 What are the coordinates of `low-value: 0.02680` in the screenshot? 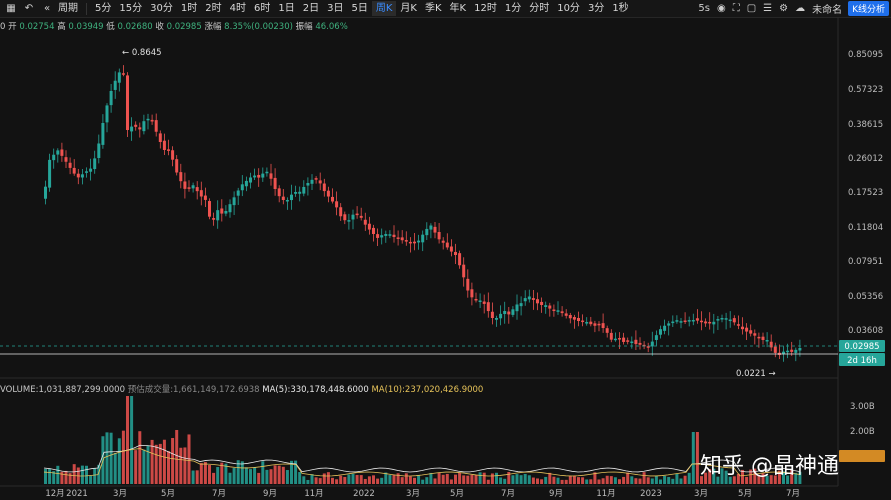 It's located at (135, 27).